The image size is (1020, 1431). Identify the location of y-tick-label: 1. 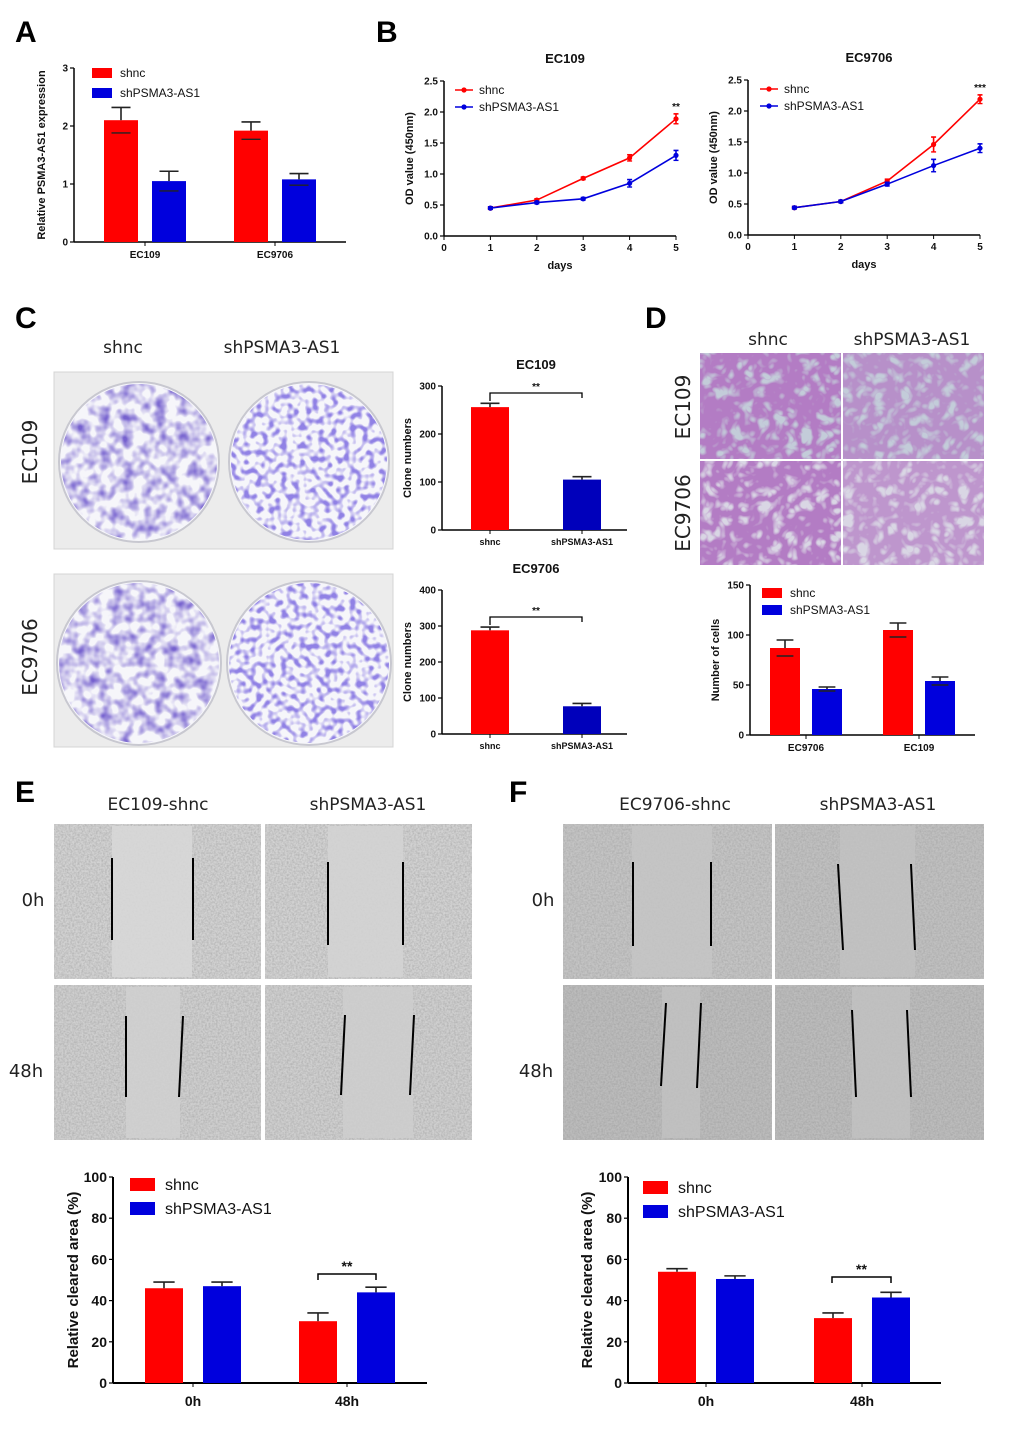
(65, 185).